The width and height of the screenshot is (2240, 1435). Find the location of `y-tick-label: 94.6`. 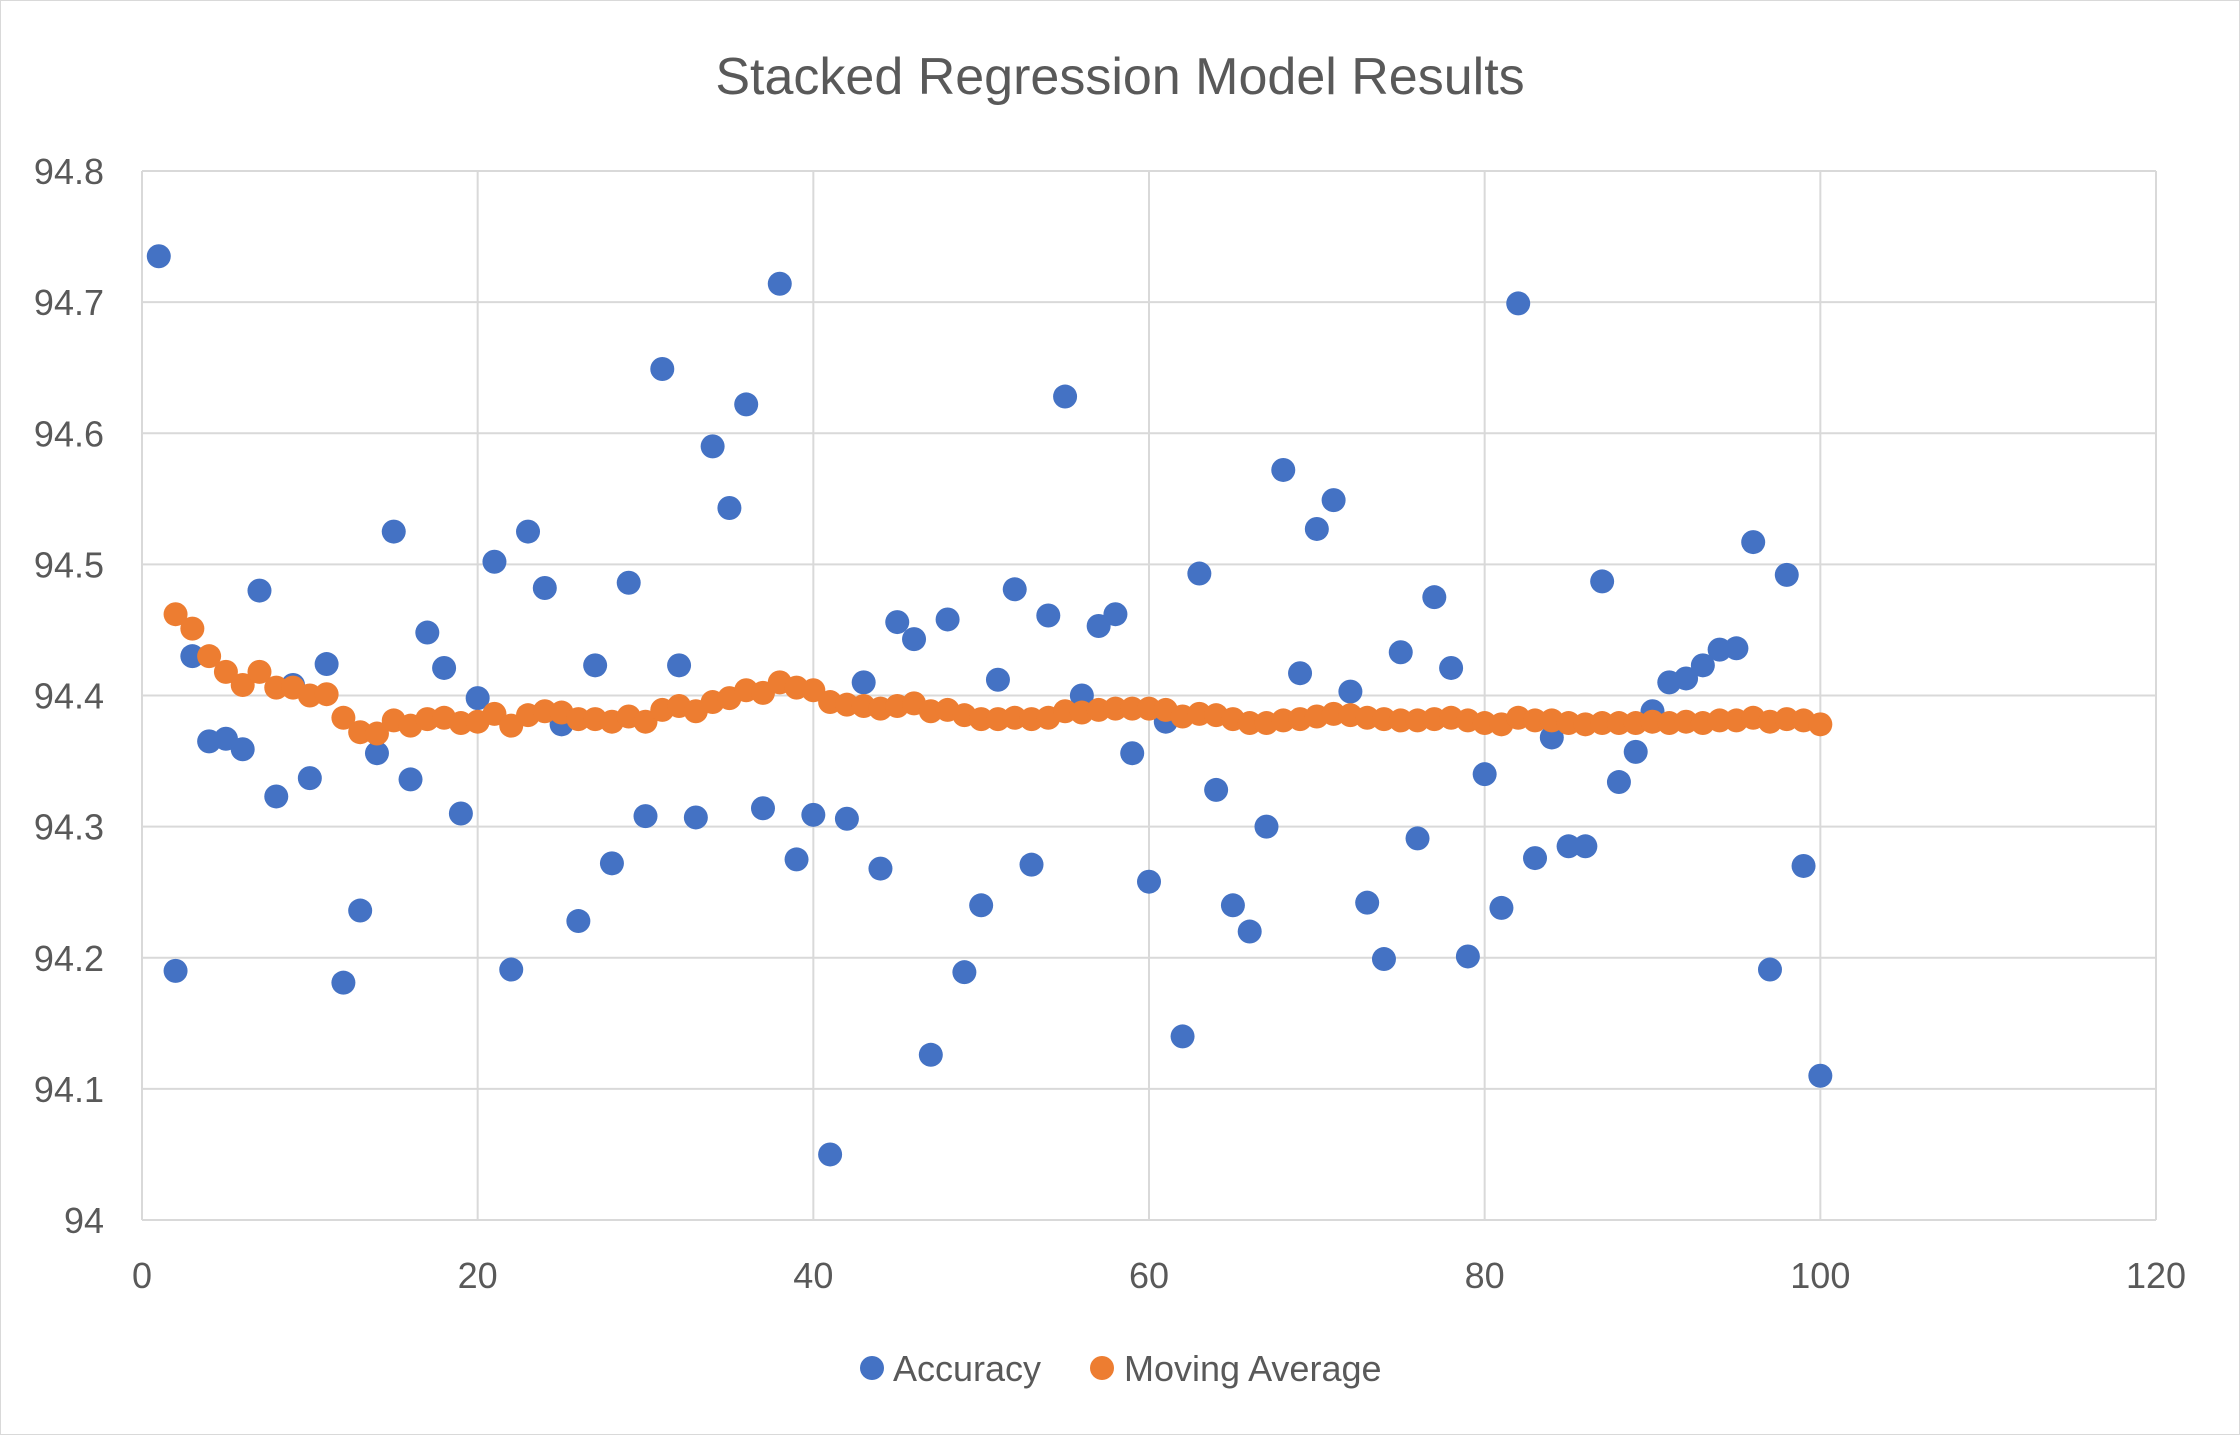

y-tick-label: 94.6 is located at coordinates (69, 433).